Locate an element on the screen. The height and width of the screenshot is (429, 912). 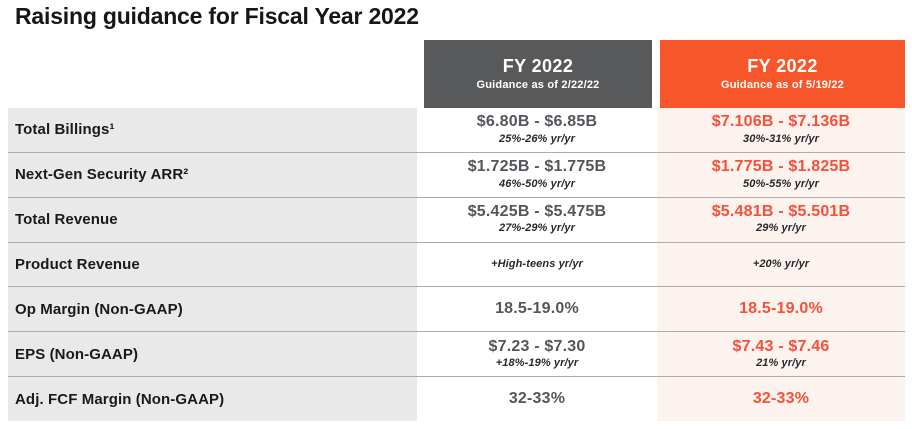
prior-guidance-cell: $7.23 - $7.30 +18%-19% yr/yr is located at coordinates (537, 354).